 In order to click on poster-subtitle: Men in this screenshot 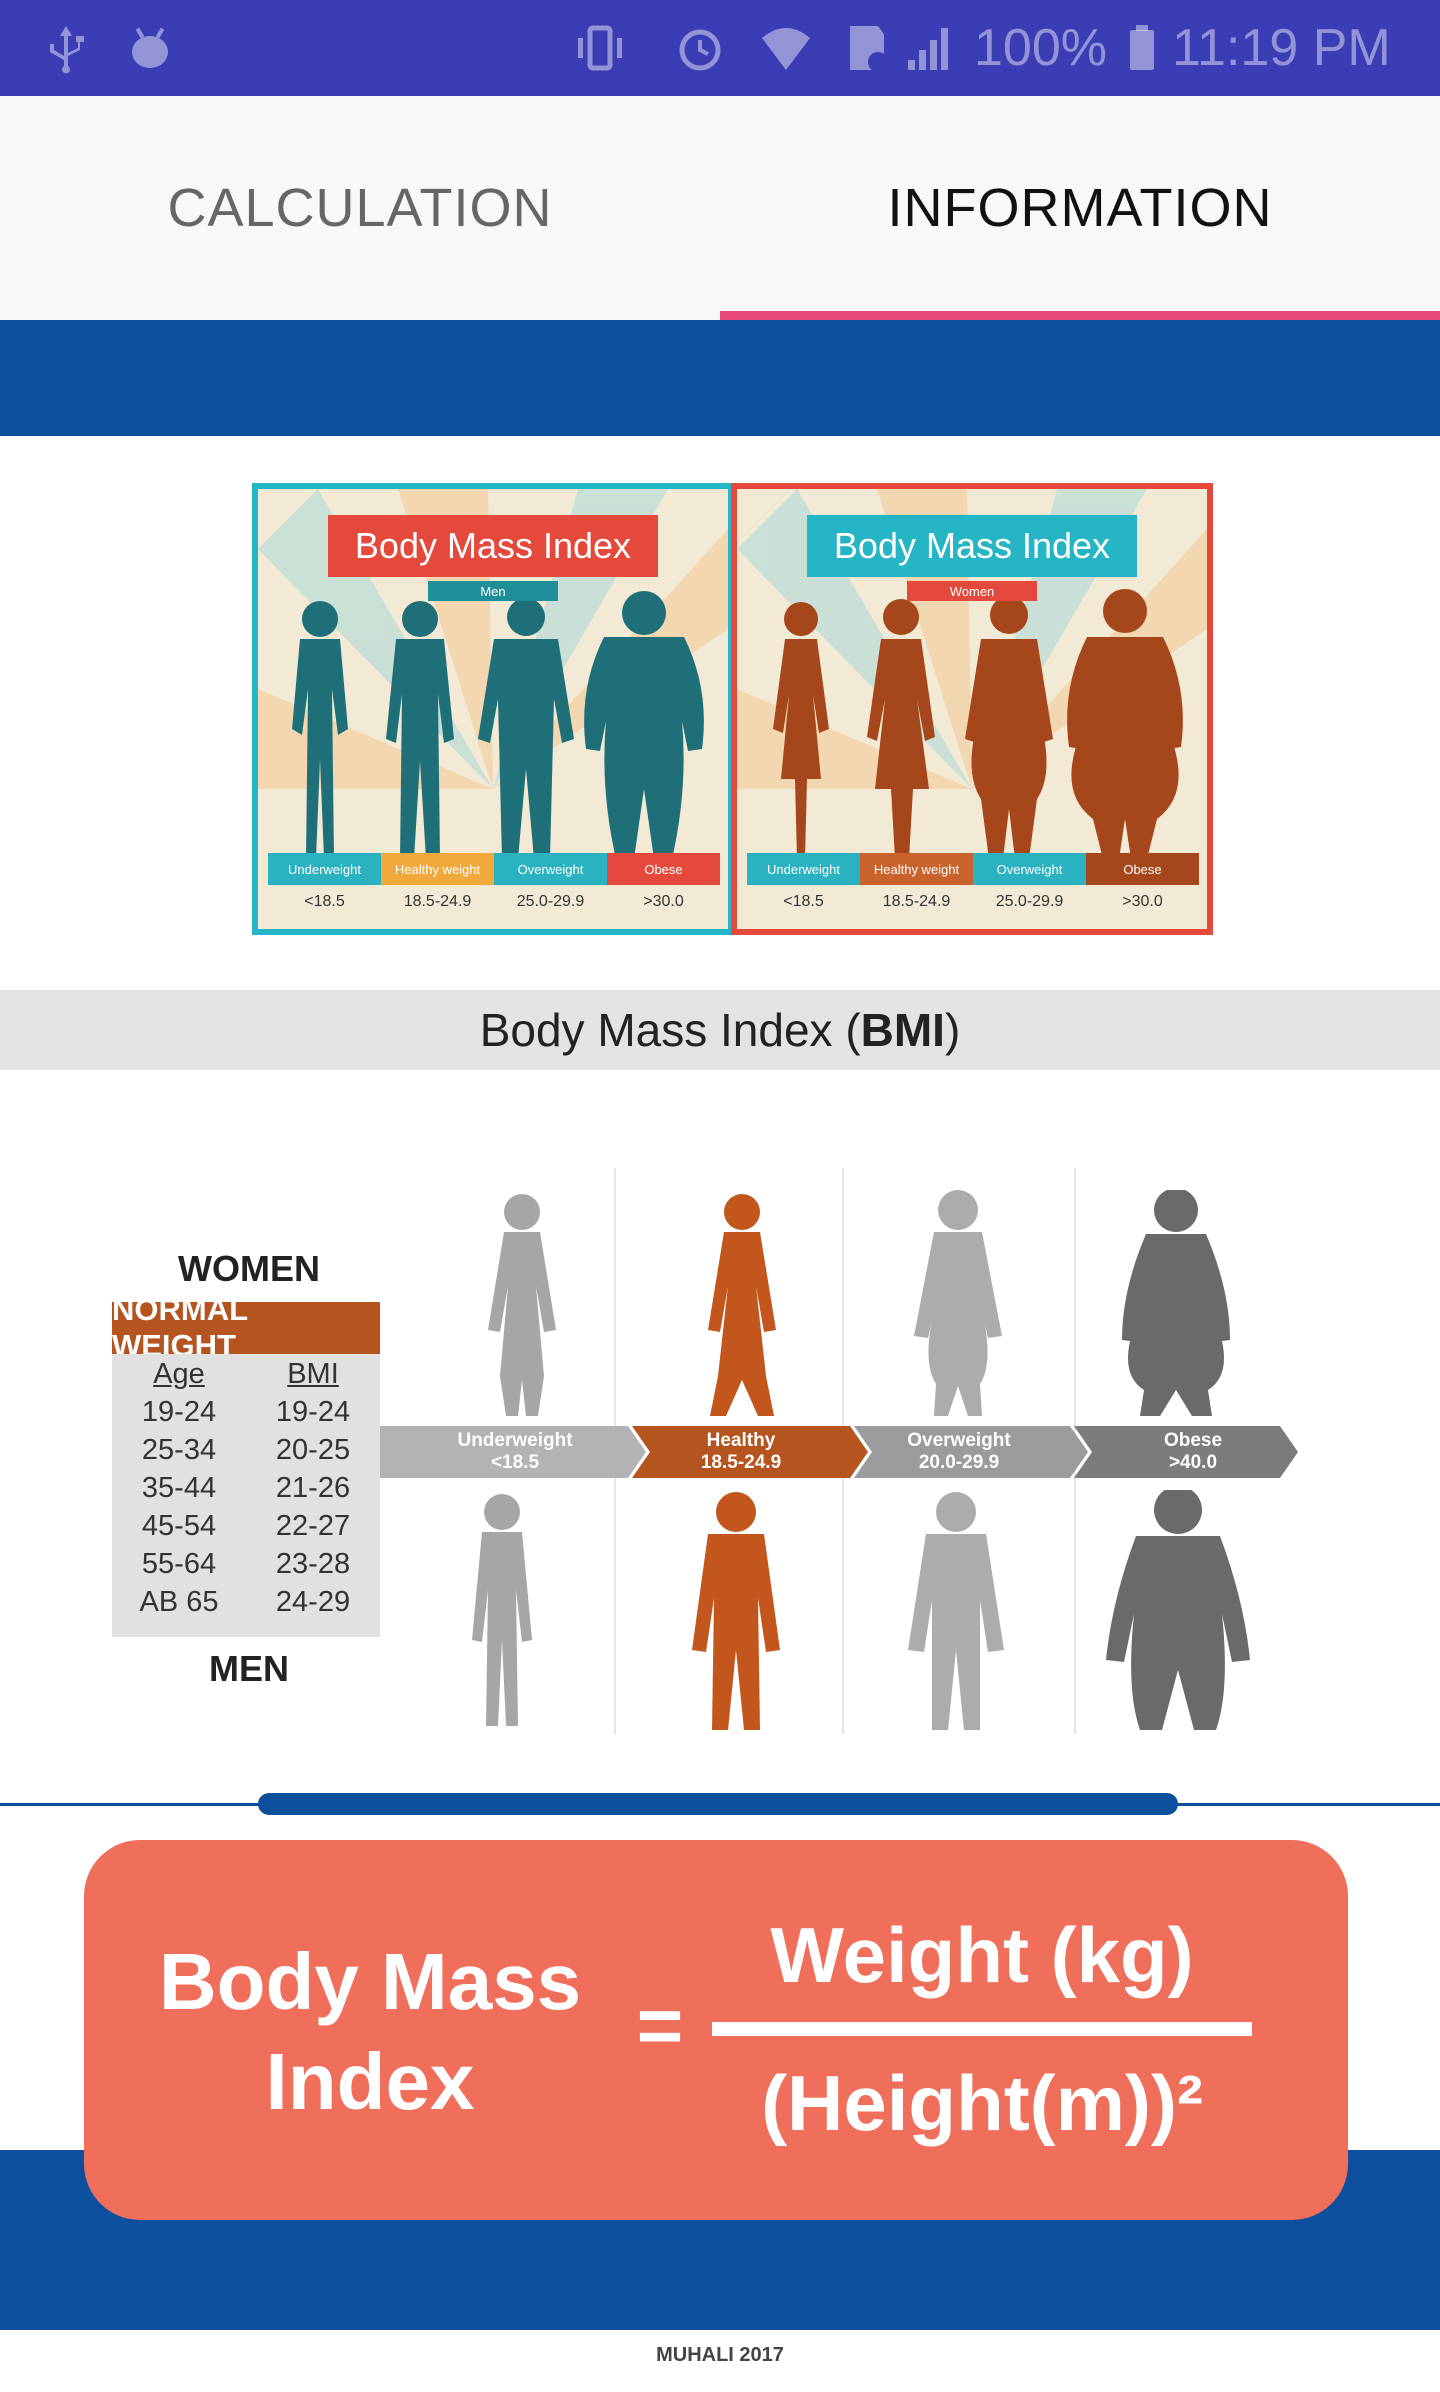, I will do `click(493, 591)`.